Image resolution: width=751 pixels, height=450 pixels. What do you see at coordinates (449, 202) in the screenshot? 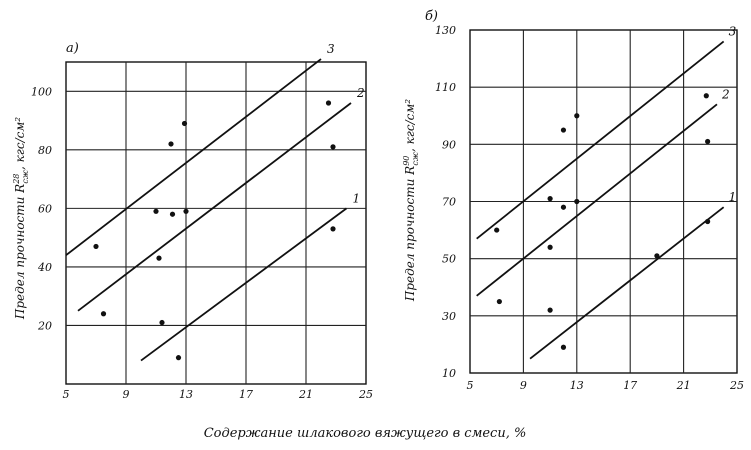
I see `y-tick-label: 70` at bounding box center [449, 202].